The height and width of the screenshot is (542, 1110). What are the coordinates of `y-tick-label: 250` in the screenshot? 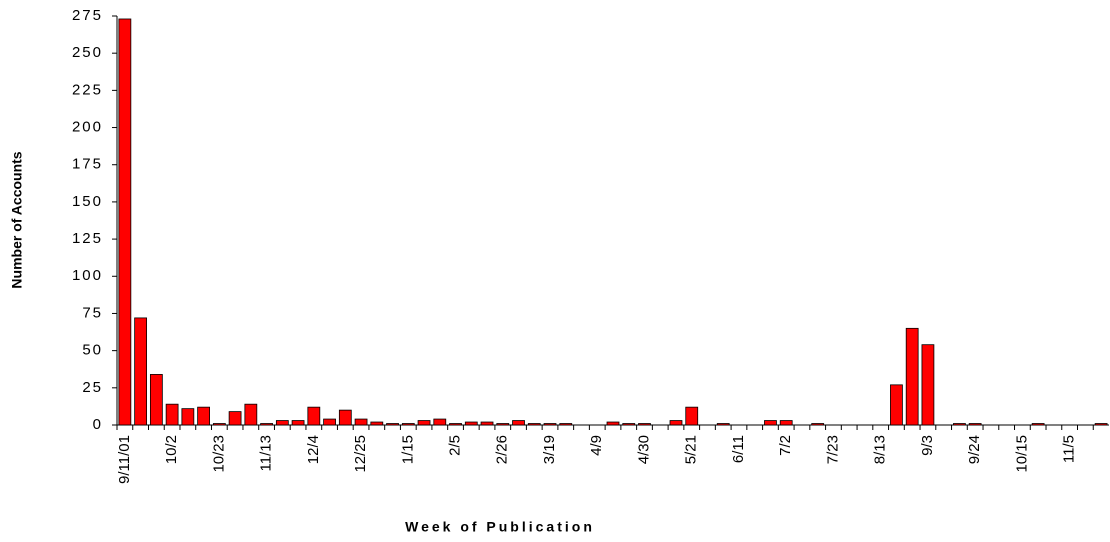 It's located at (87, 52).